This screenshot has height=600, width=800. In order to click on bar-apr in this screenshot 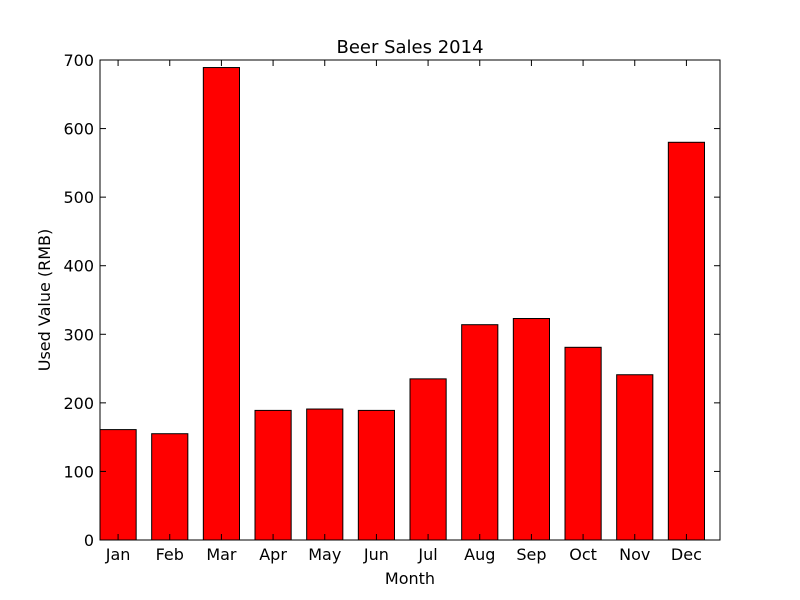, I will do `click(273, 475)`.